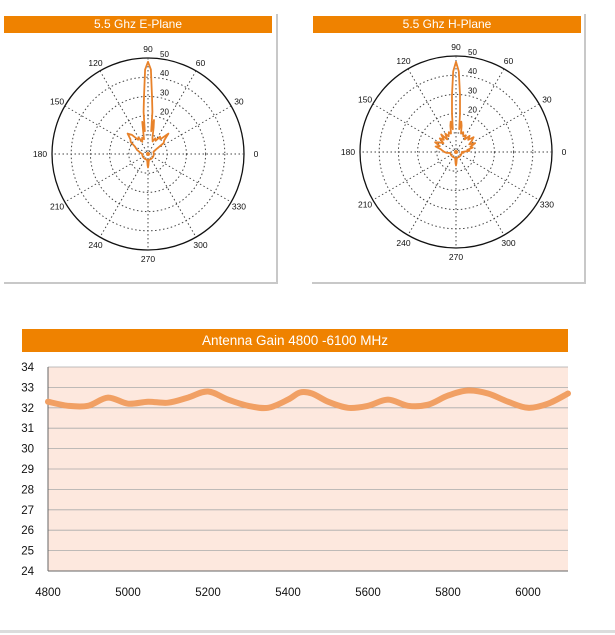 The image size is (615, 635). What do you see at coordinates (368, 593) in the screenshot?
I see `x-tick-label: 5600` at bounding box center [368, 593].